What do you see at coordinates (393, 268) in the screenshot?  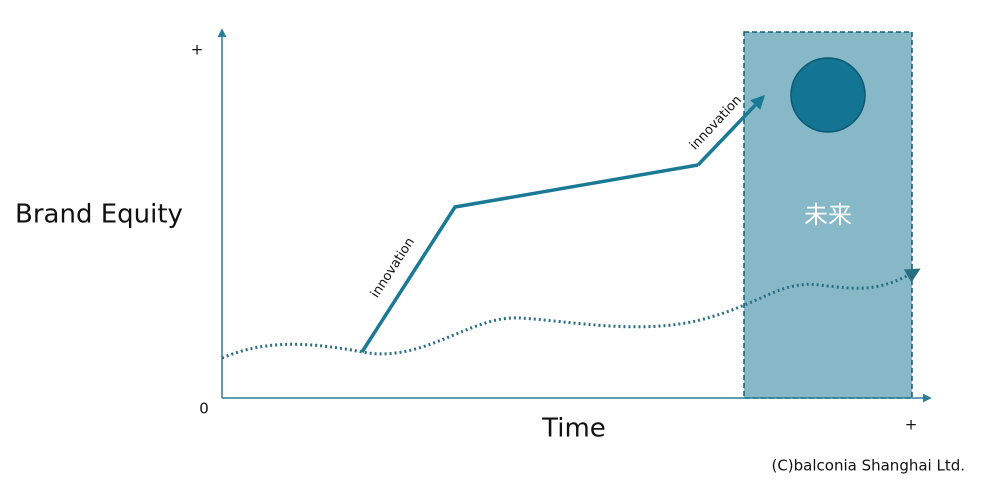 I see `innovation-label: innovation` at bounding box center [393, 268].